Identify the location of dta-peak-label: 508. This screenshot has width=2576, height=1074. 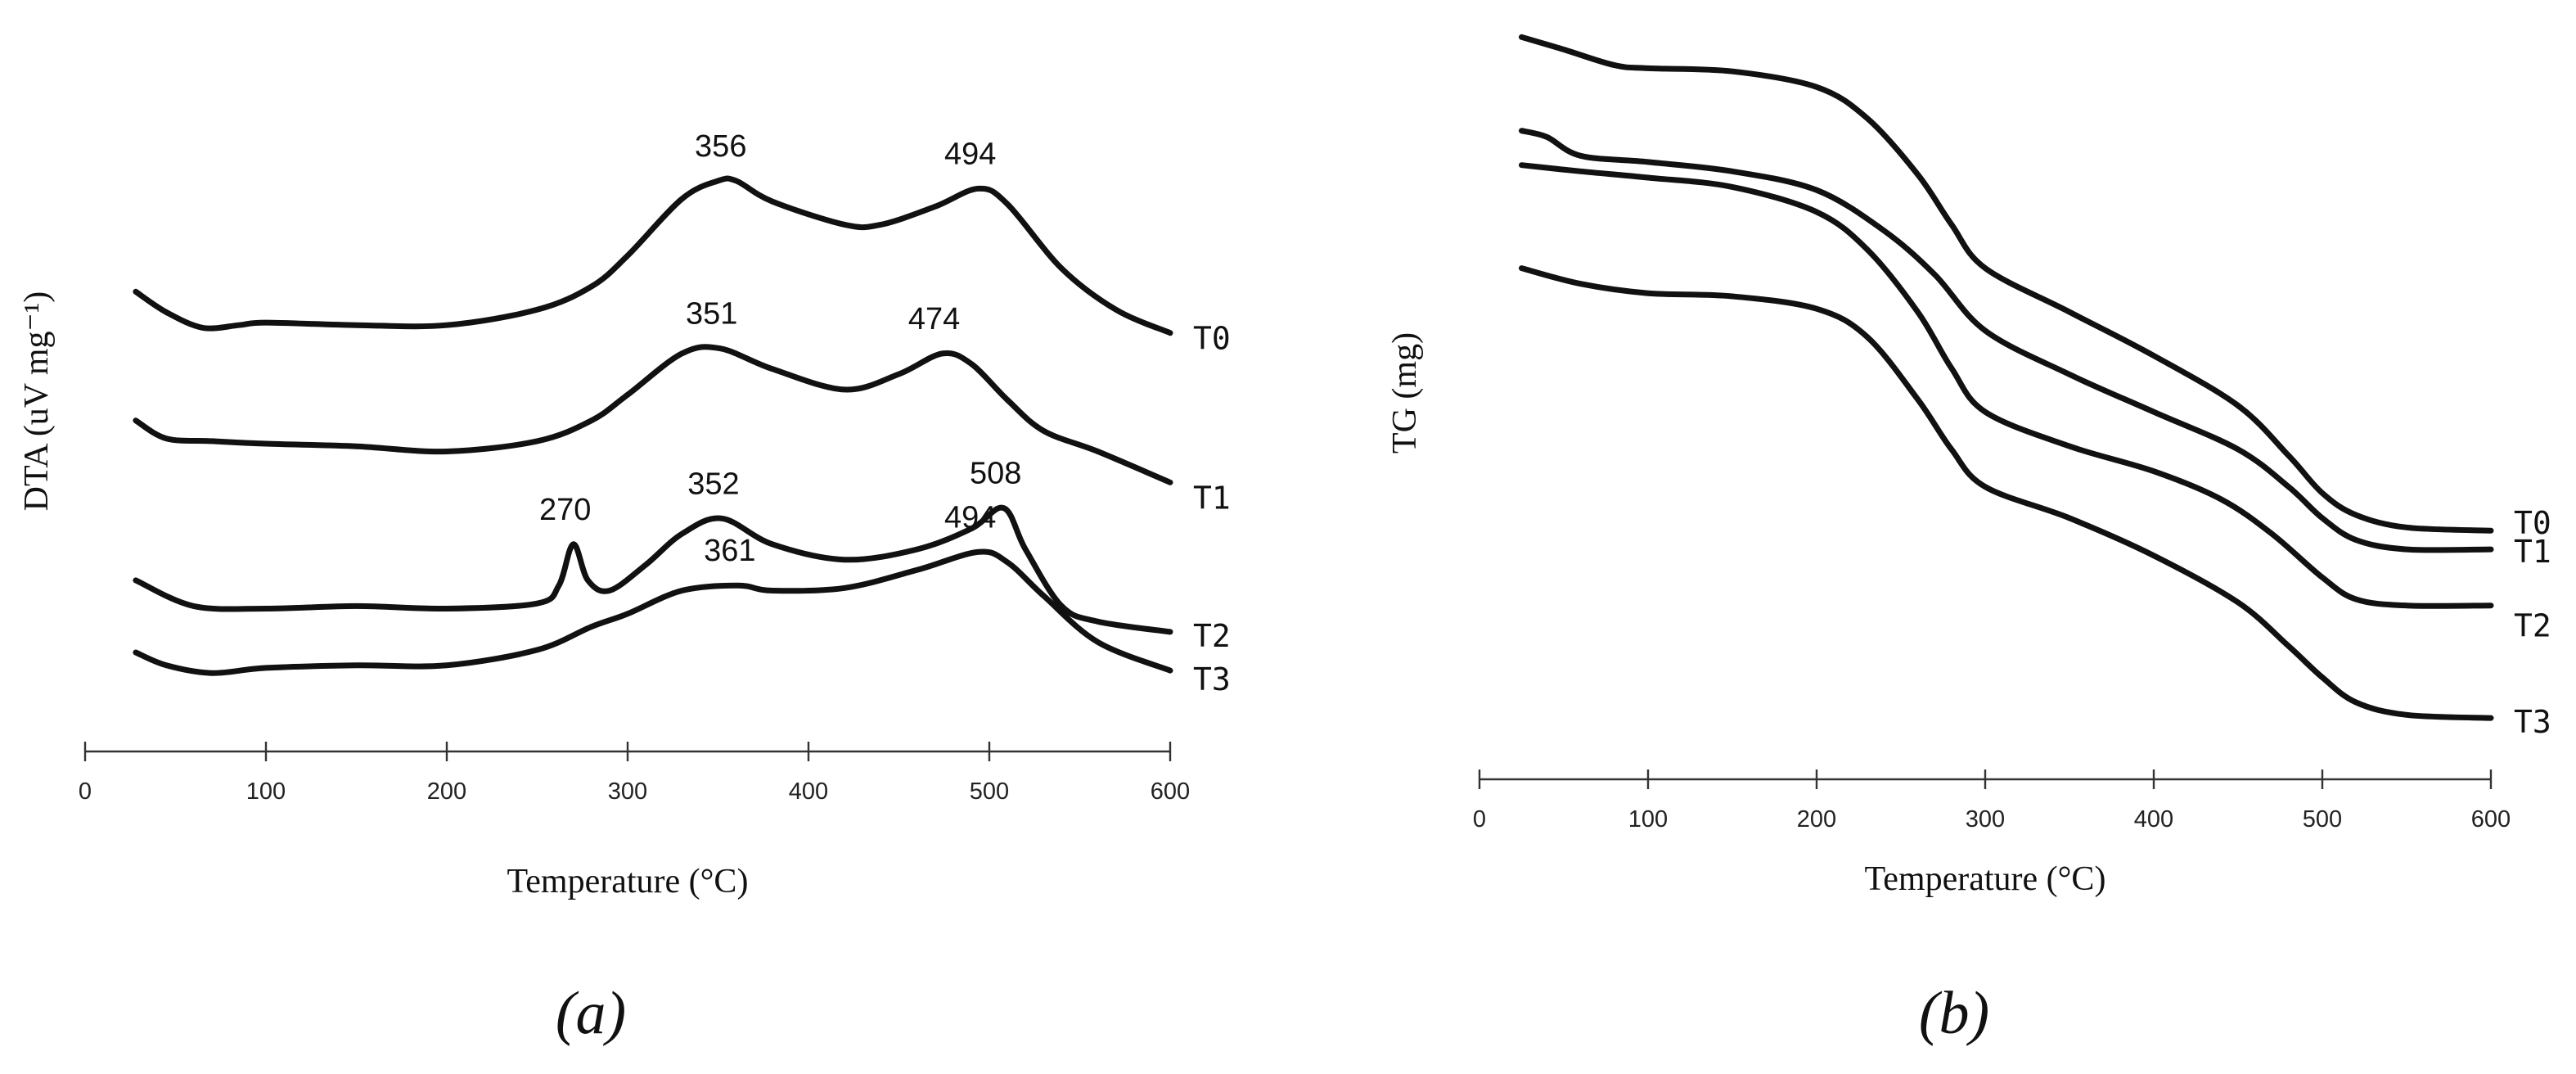
(996, 474).